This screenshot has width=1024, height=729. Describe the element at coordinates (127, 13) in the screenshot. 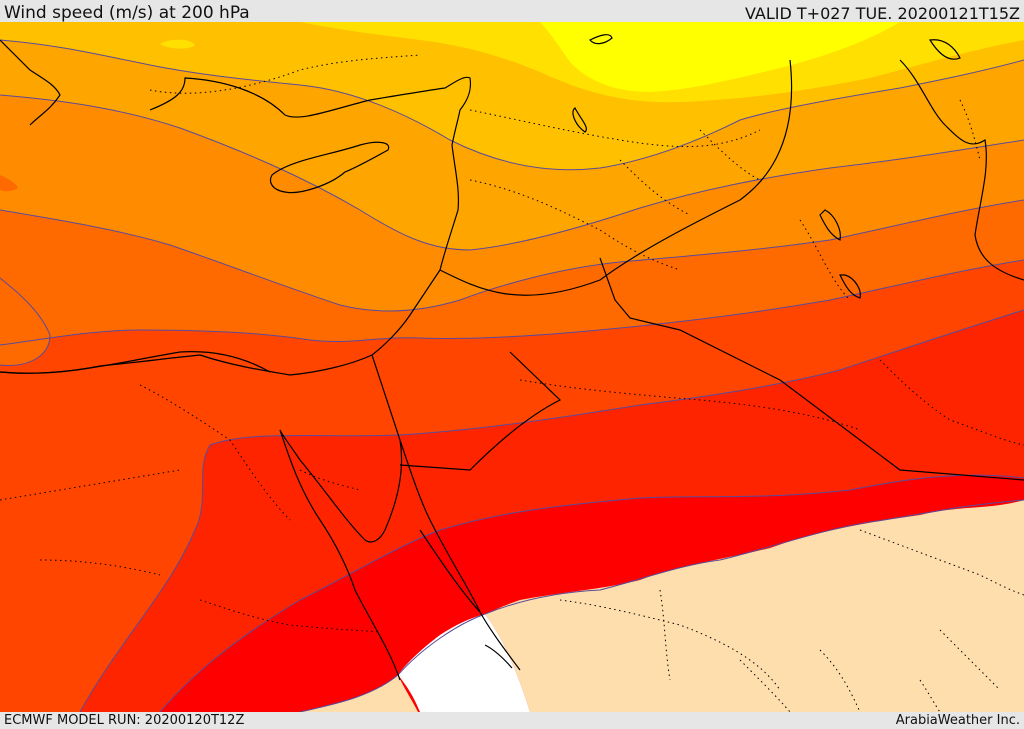

I see `map-title: Wind speed (m/s) at 200 hPa` at that location.